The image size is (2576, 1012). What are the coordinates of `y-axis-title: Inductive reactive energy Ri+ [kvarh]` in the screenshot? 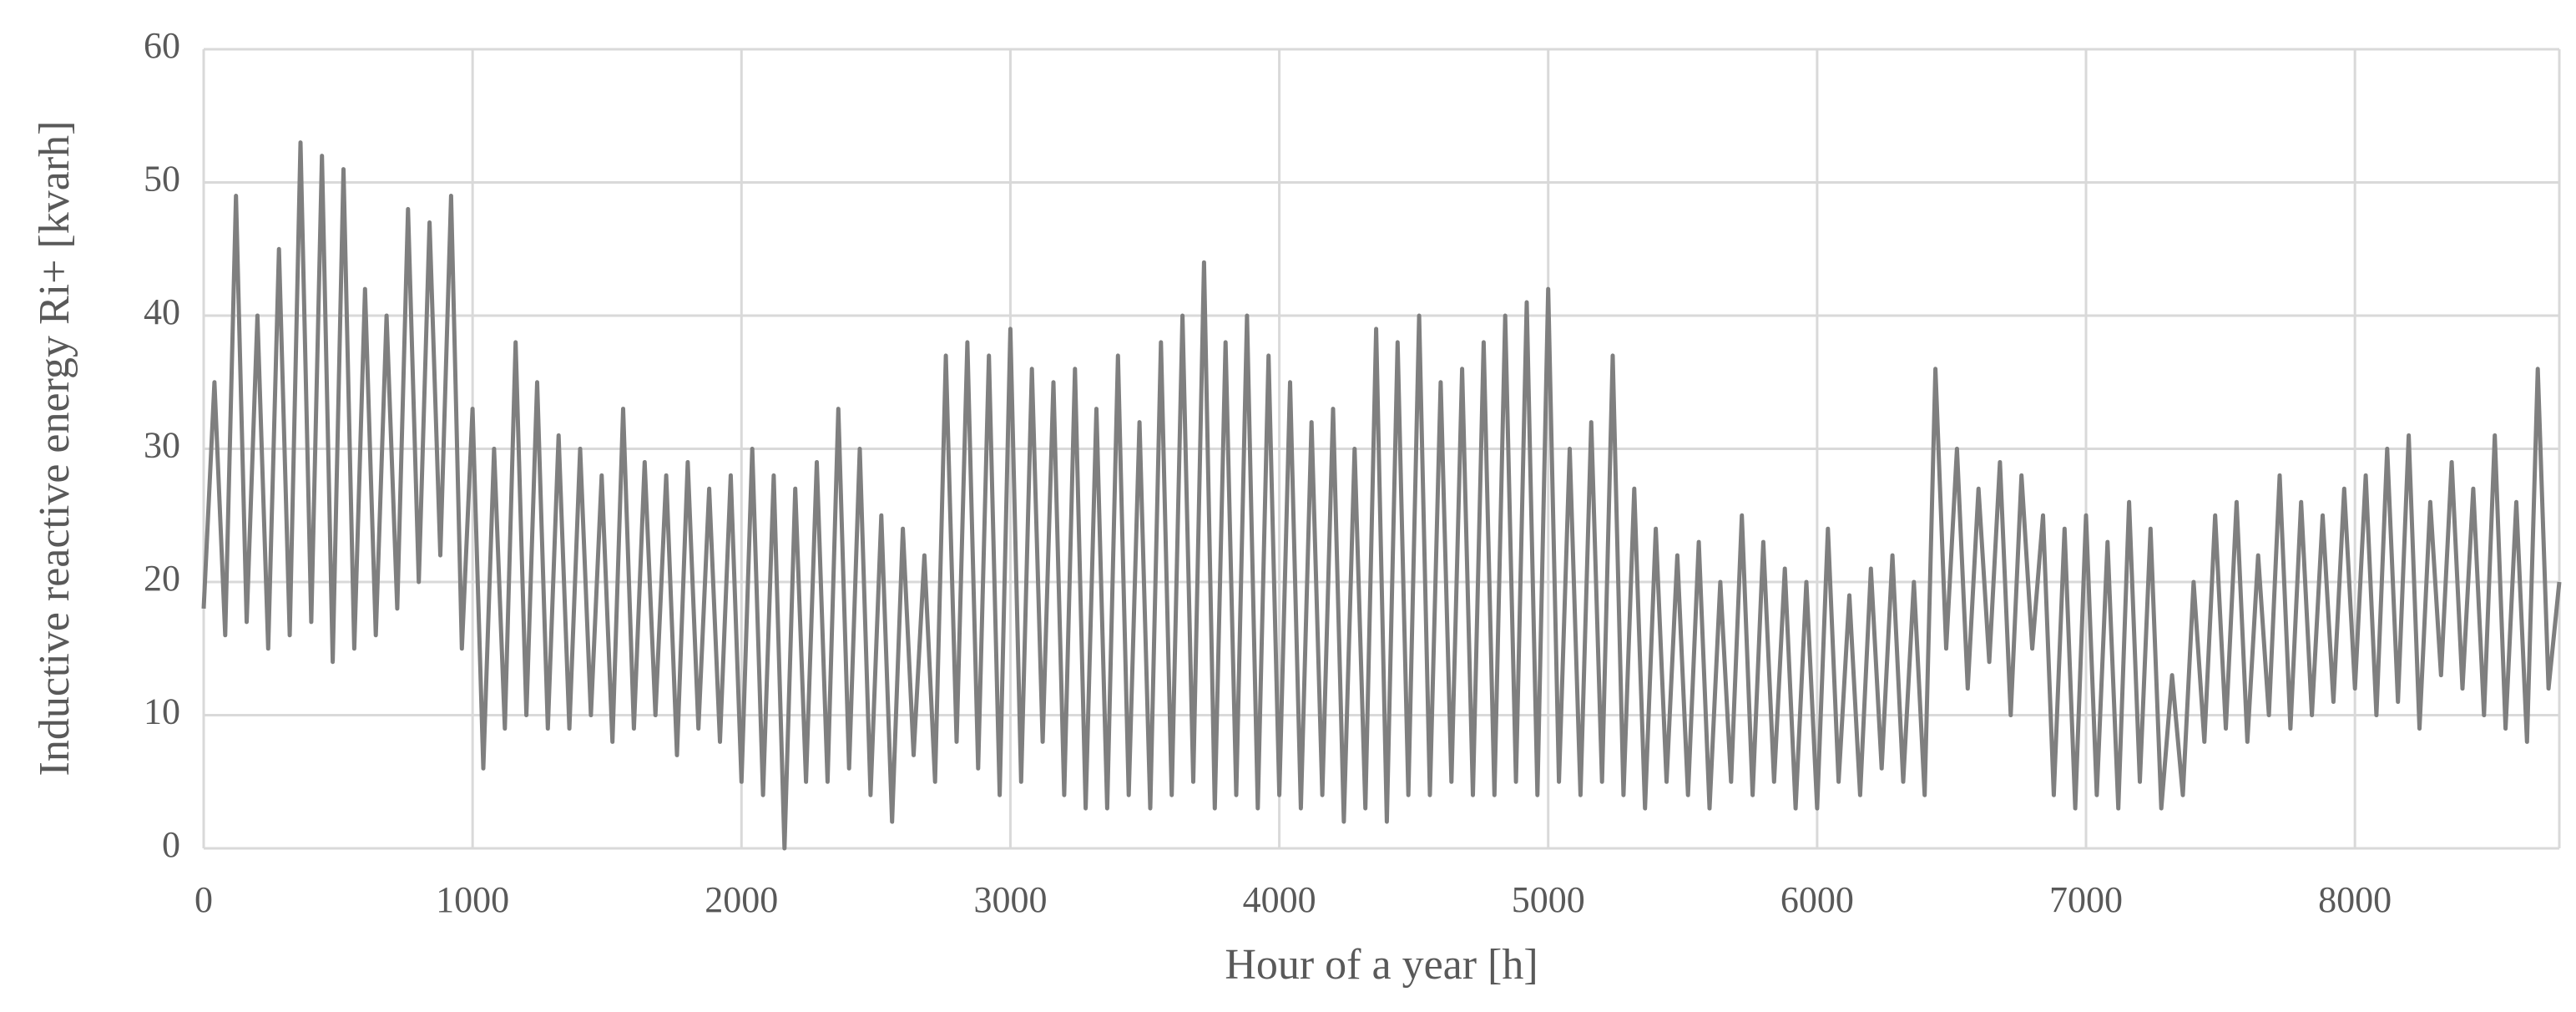 It's located at (54, 449).